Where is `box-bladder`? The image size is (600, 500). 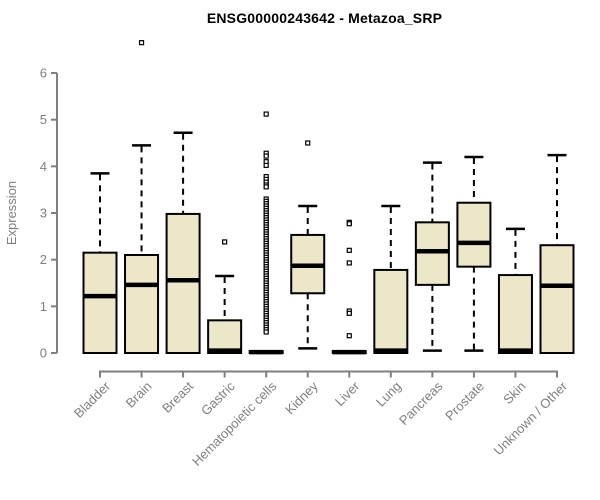
box-bladder is located at coordinates (100, 263).